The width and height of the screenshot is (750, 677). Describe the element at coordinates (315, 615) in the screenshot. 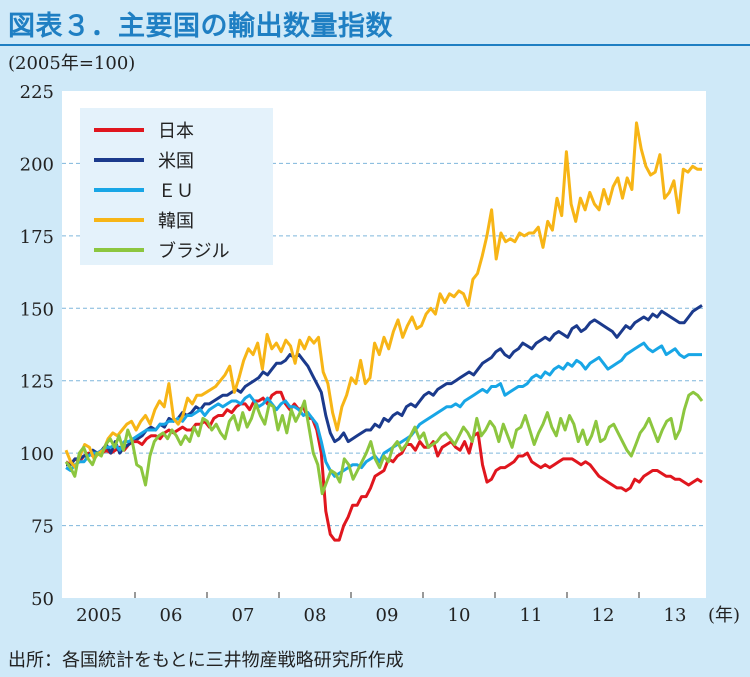

I see `x-tick-label: 08` at that location.